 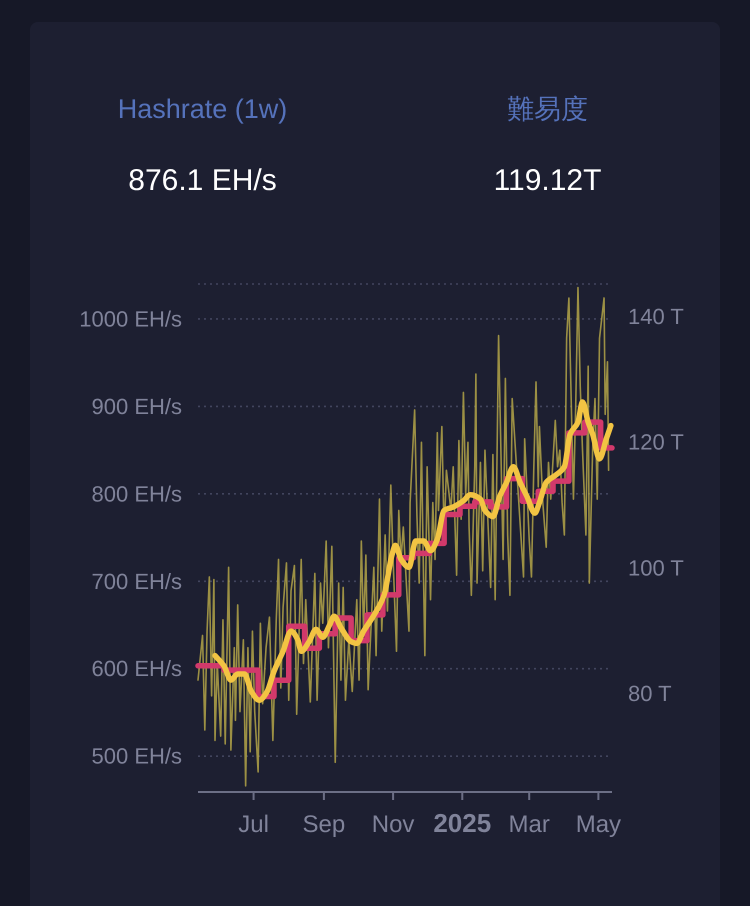 I want to click on text: 難易度, so click(x=547, y=109).